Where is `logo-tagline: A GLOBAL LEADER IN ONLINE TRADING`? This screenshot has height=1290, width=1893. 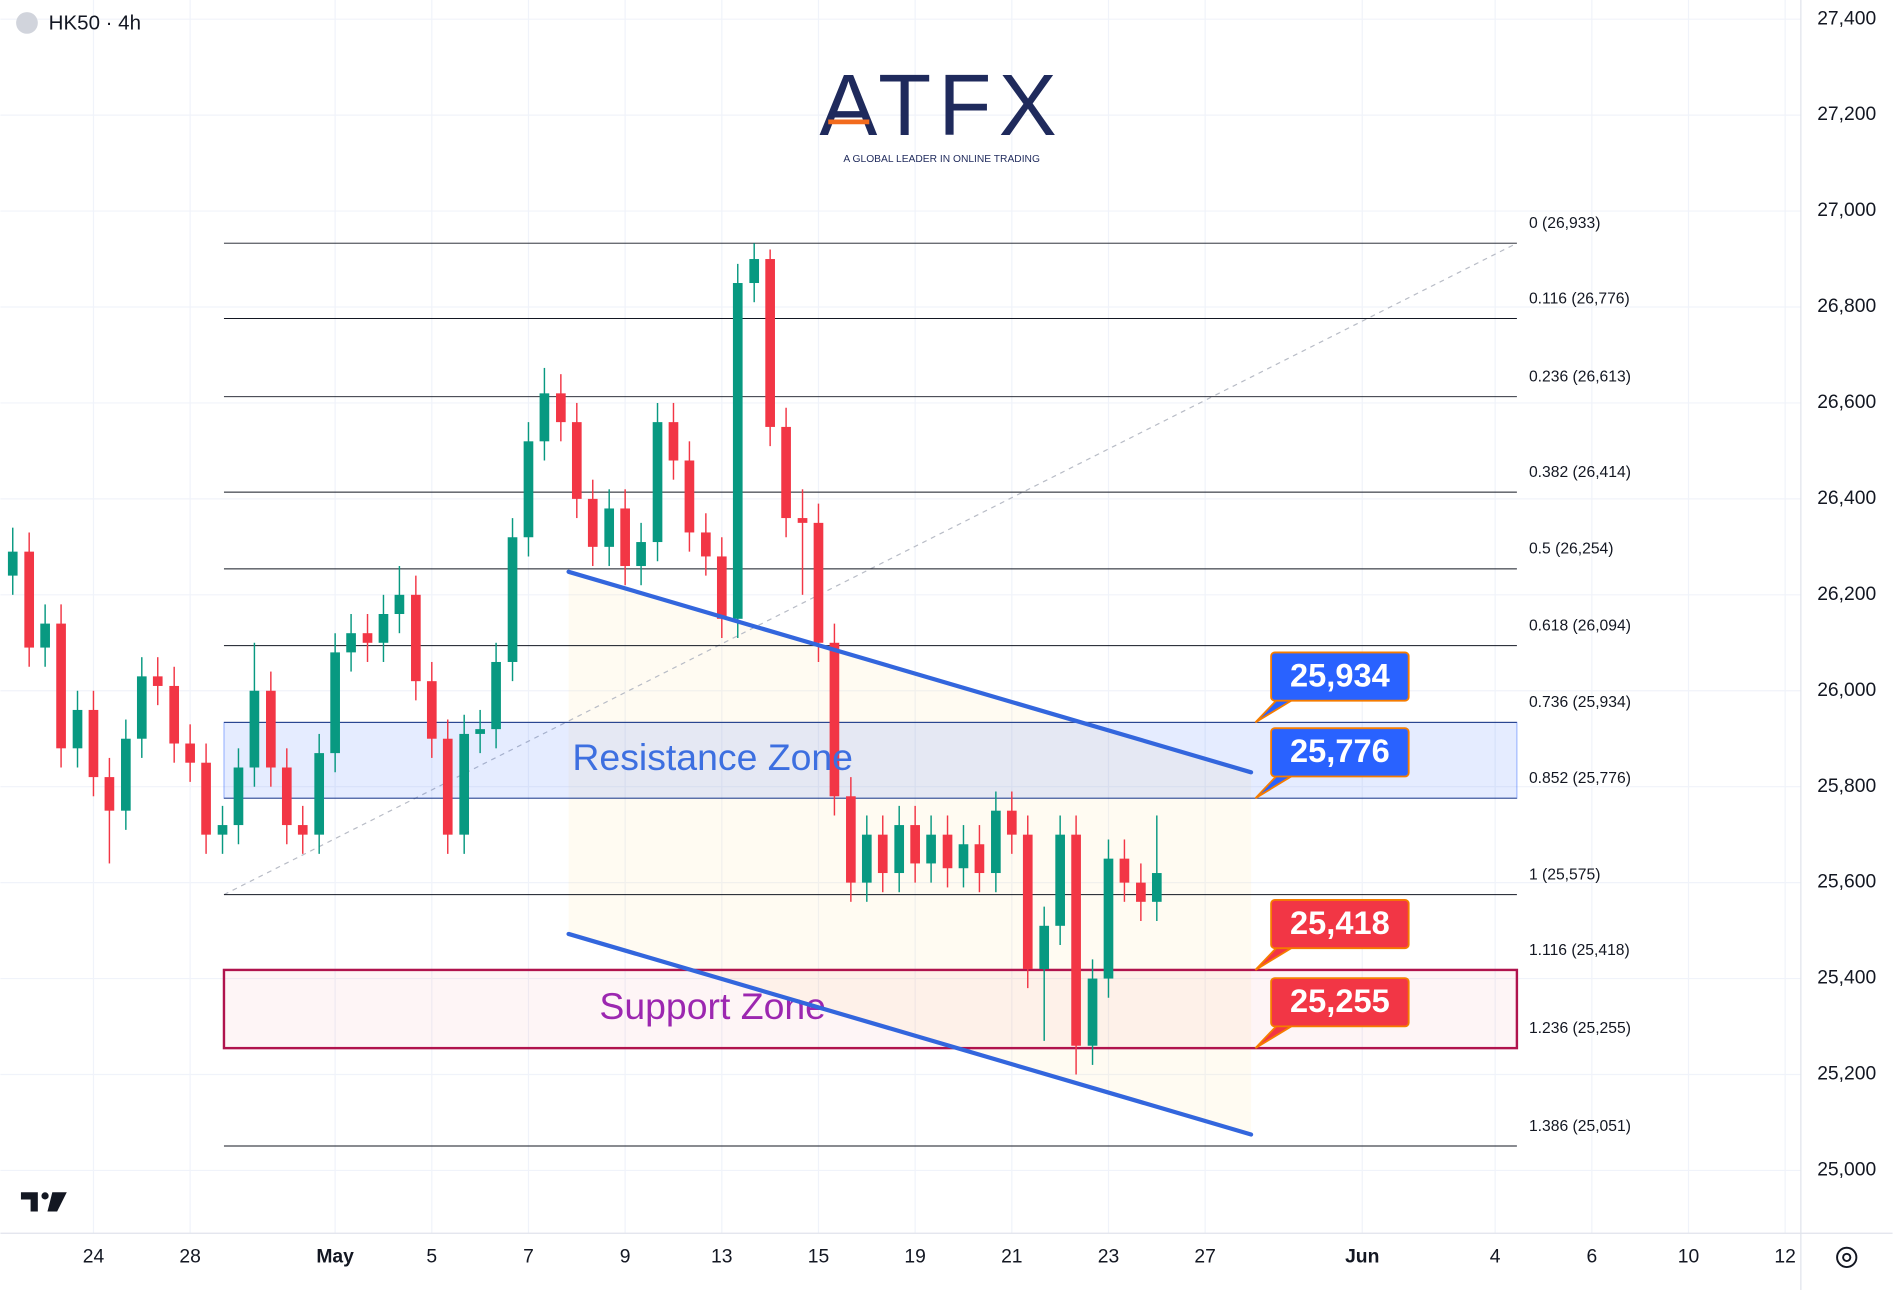
logo-tagline: A GLOBAL LEADER IN ONLINE TRADING is located at coordinates (941, 159).